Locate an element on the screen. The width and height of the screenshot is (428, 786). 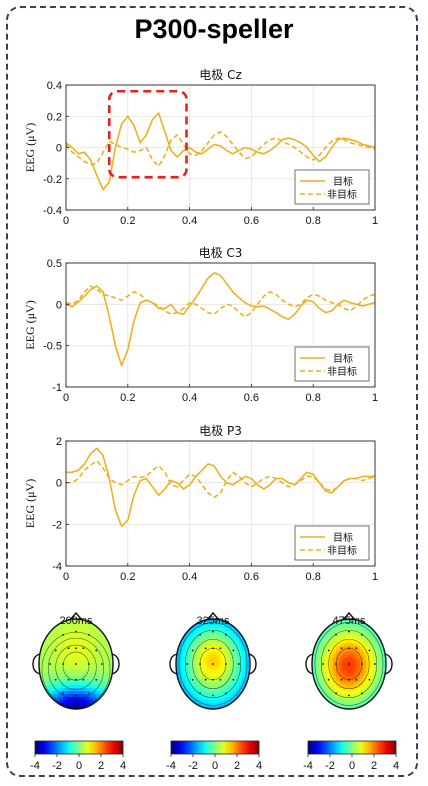
right-ear is located at coordinates (115, 664).